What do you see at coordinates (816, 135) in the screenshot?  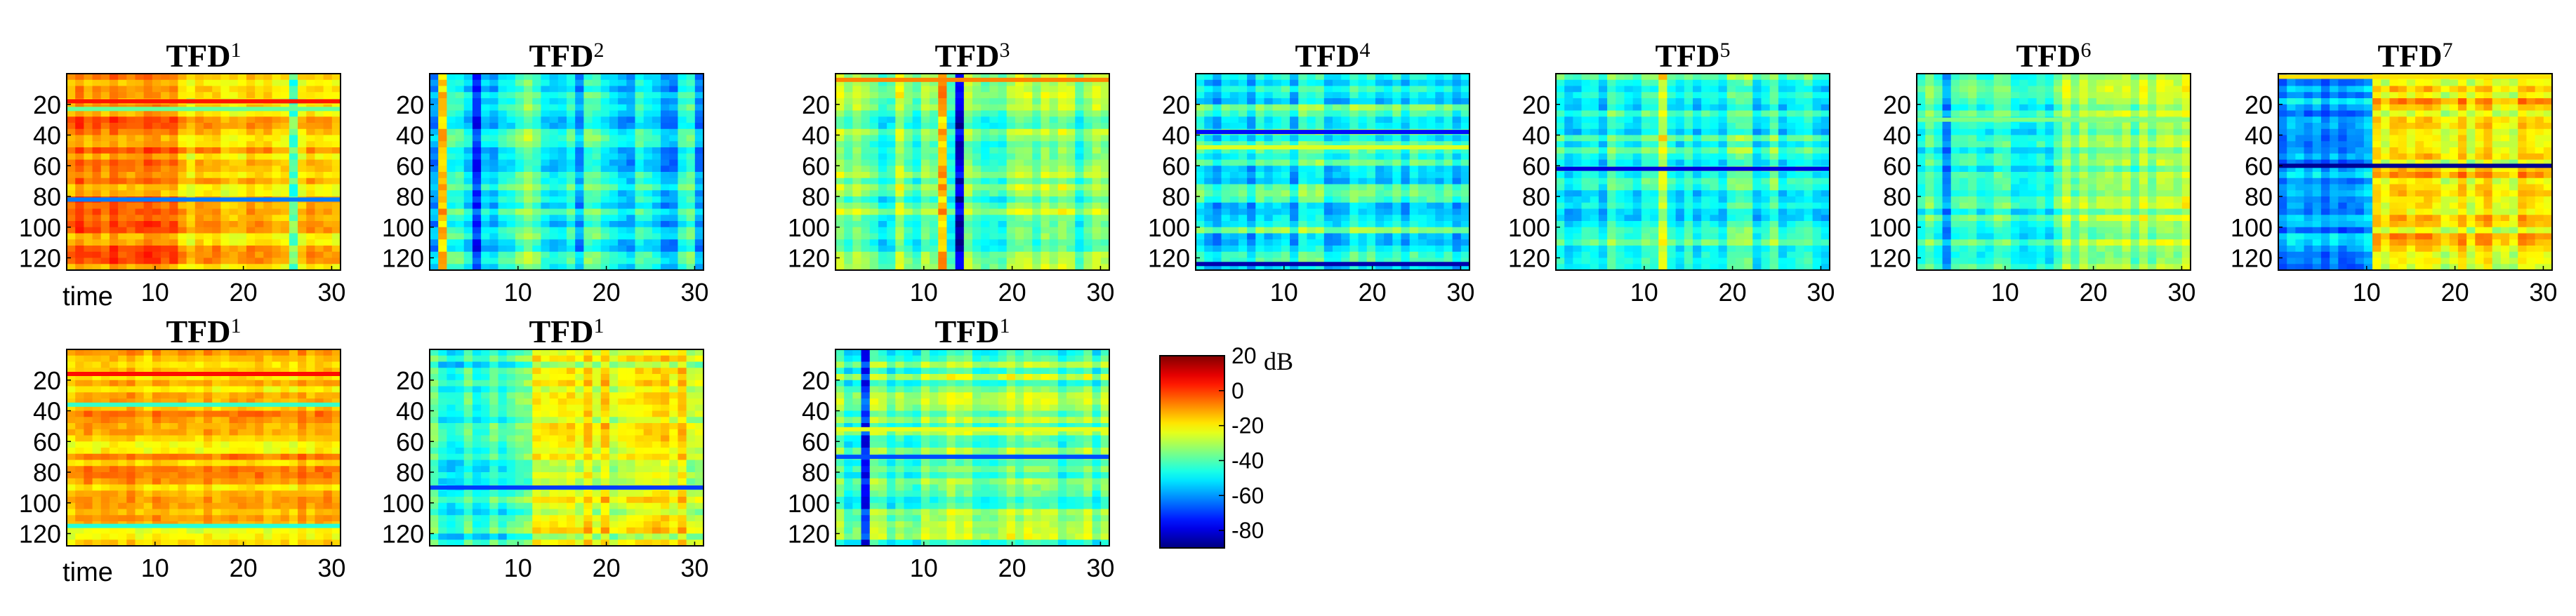 I see `y-tick-label: 40` at bounding box center [816, 135].